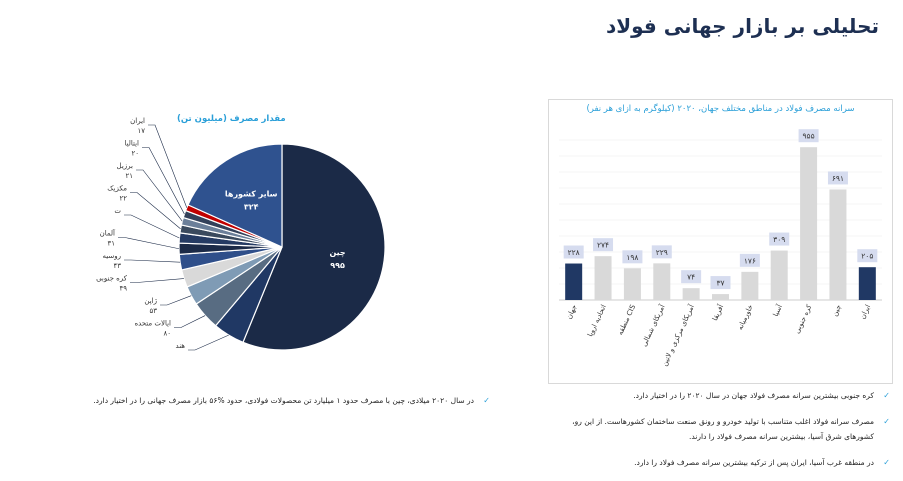  I want to click on pie-slice-value: ۹۹۵, so click(337, 265).